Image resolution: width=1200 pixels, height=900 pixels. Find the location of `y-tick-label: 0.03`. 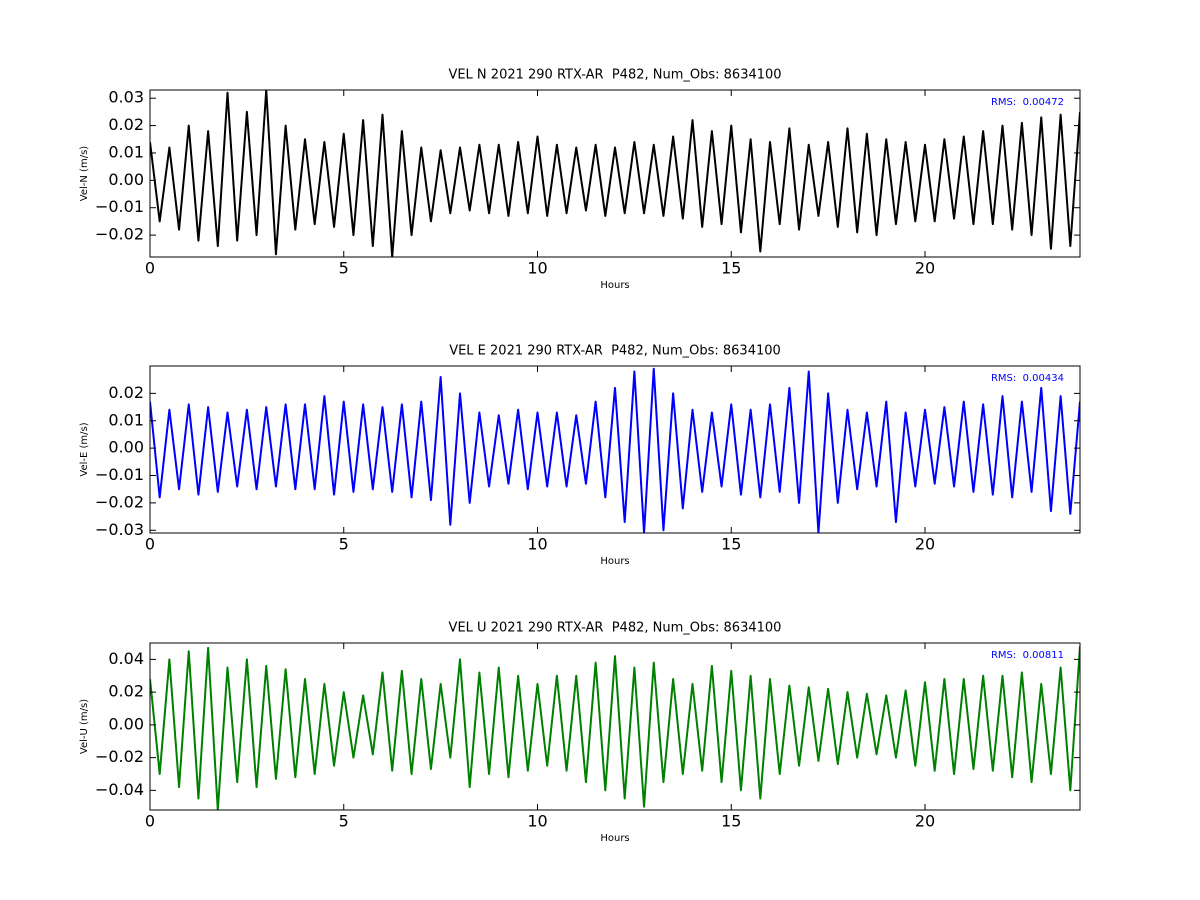

y-tick-label: 0.03 is located at coordinates (126, 97).